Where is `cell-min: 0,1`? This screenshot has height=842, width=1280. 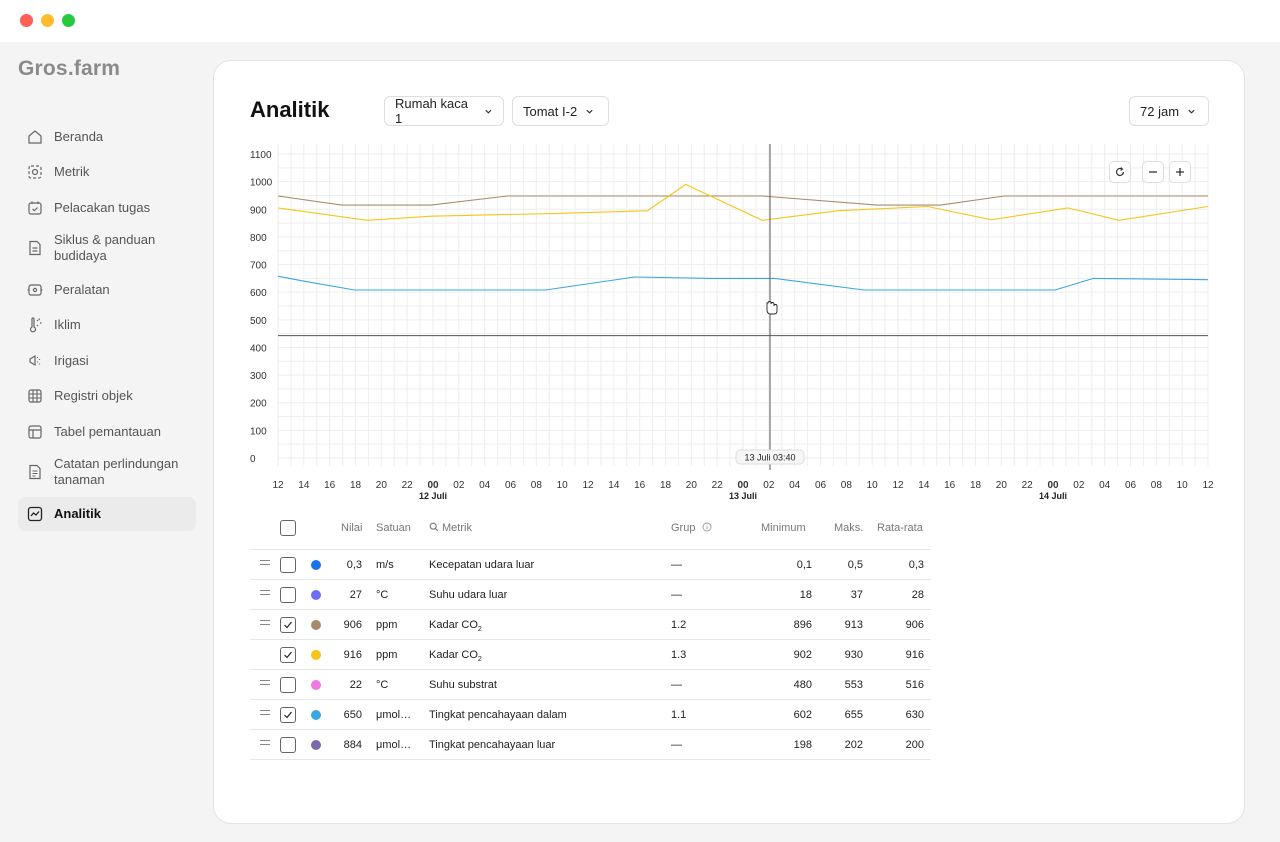
cell-min: 0,1 is located at coordinates (804, 565).